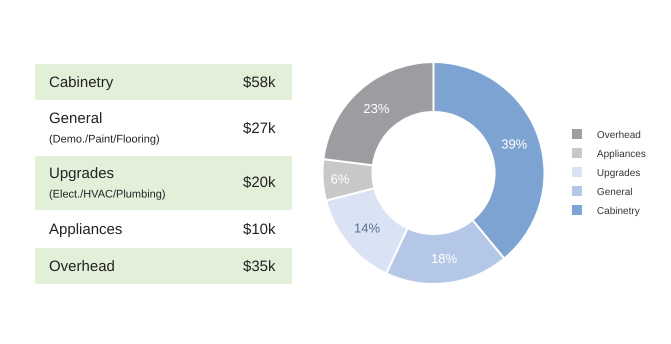  Describe the element at coordinates (82, 266) in the screenshot. I see `category-label: Overhead` at that location.